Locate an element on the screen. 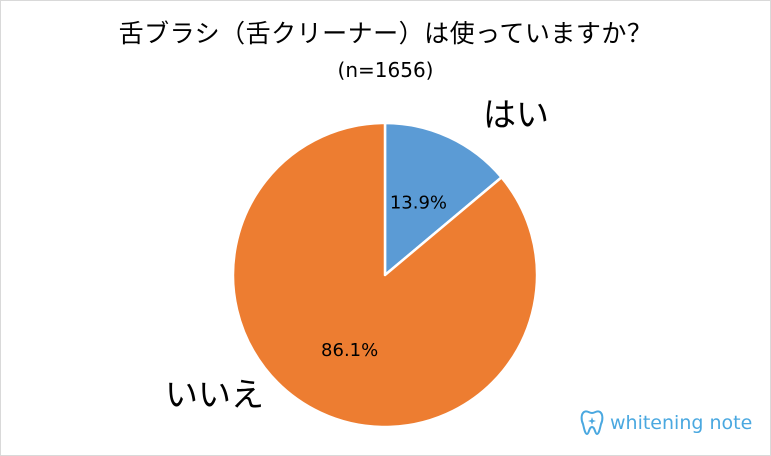 This screenshot has width=771, height=456. slice-category-label-no: いいえ is located at coordinates (214, 394).